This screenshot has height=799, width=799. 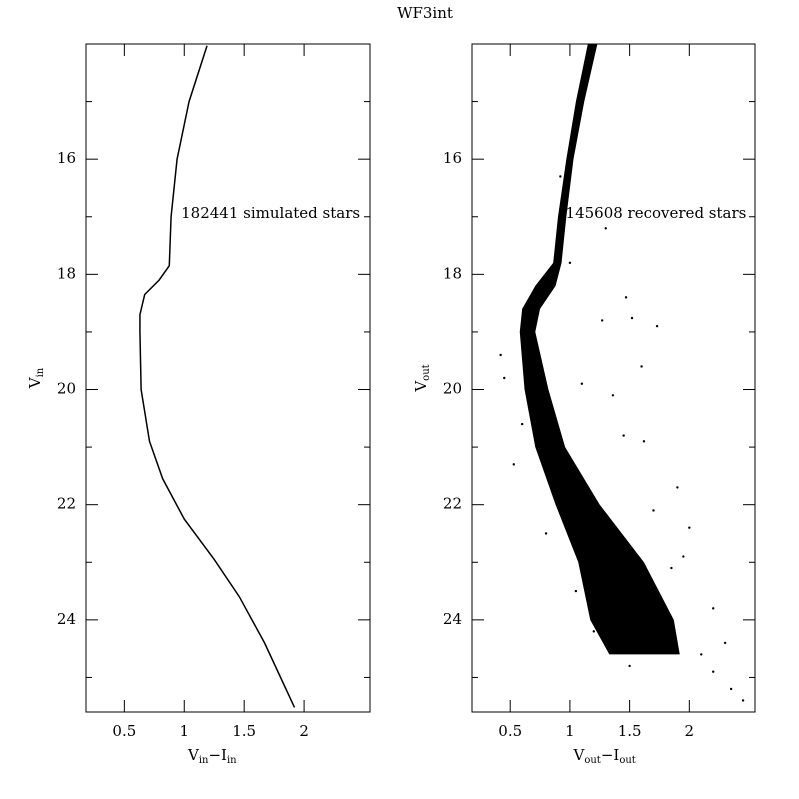 I want to click on annotation: 182441 simulated stars, so click(x=270, y=213).